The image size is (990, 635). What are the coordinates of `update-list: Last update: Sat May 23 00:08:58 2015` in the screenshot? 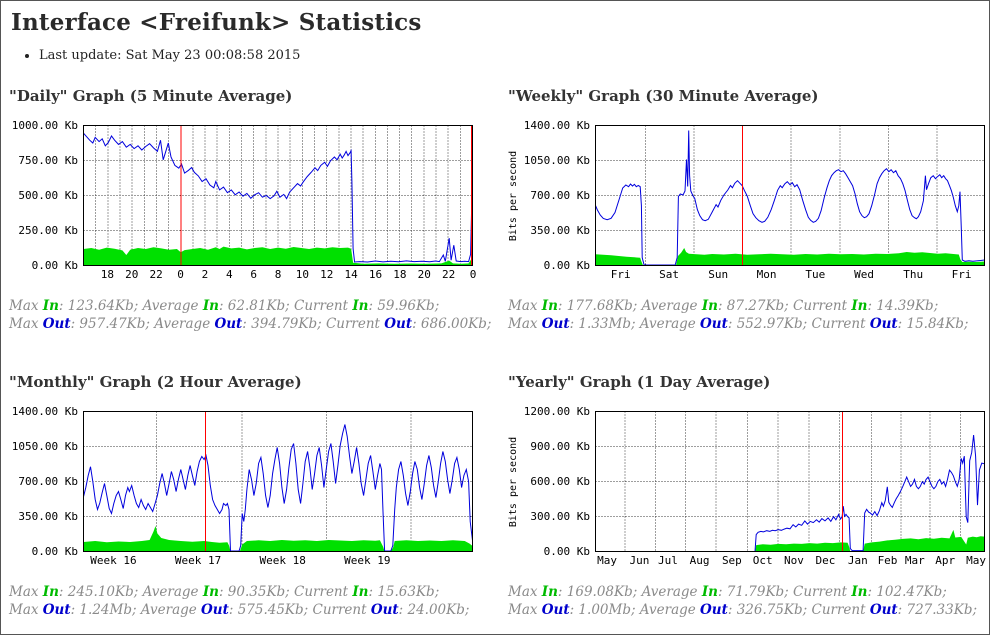 It's located at (506, 55).